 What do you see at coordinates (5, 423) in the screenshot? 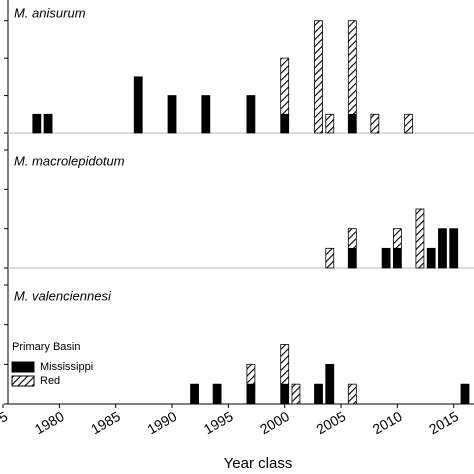
I see `x-tick-label: 1975` at bounding box center [5, 423].